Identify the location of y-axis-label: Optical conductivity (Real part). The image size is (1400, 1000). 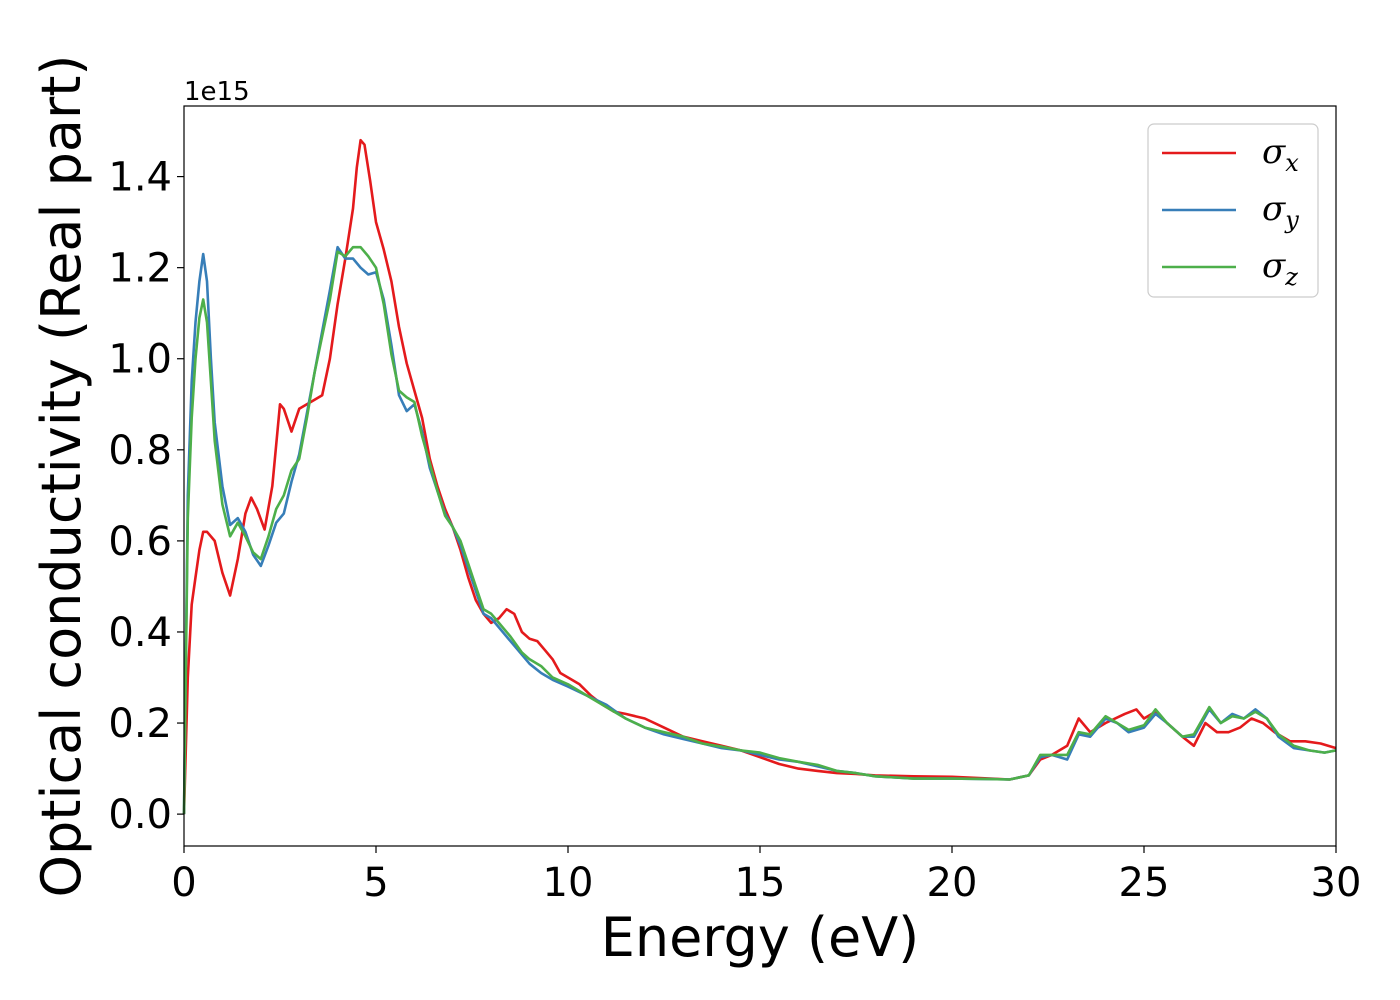
(61, 476).